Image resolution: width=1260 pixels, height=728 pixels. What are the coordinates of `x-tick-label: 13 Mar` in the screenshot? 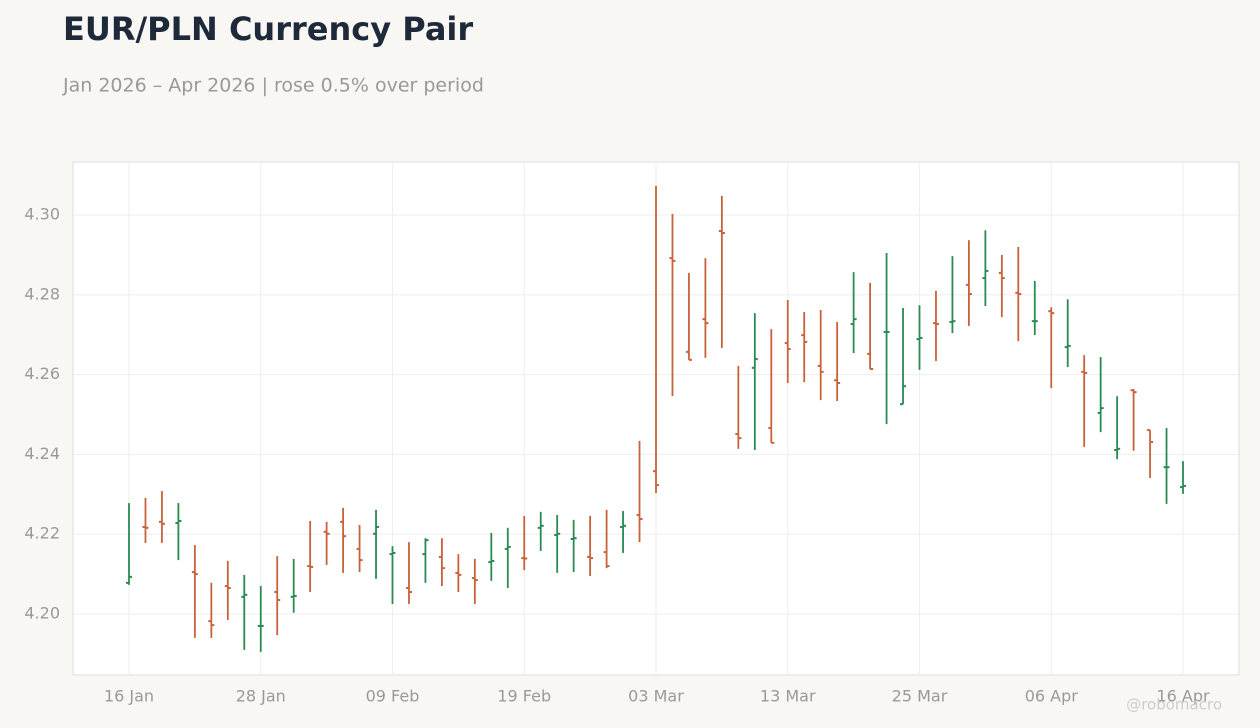 It's located at (788, 696).